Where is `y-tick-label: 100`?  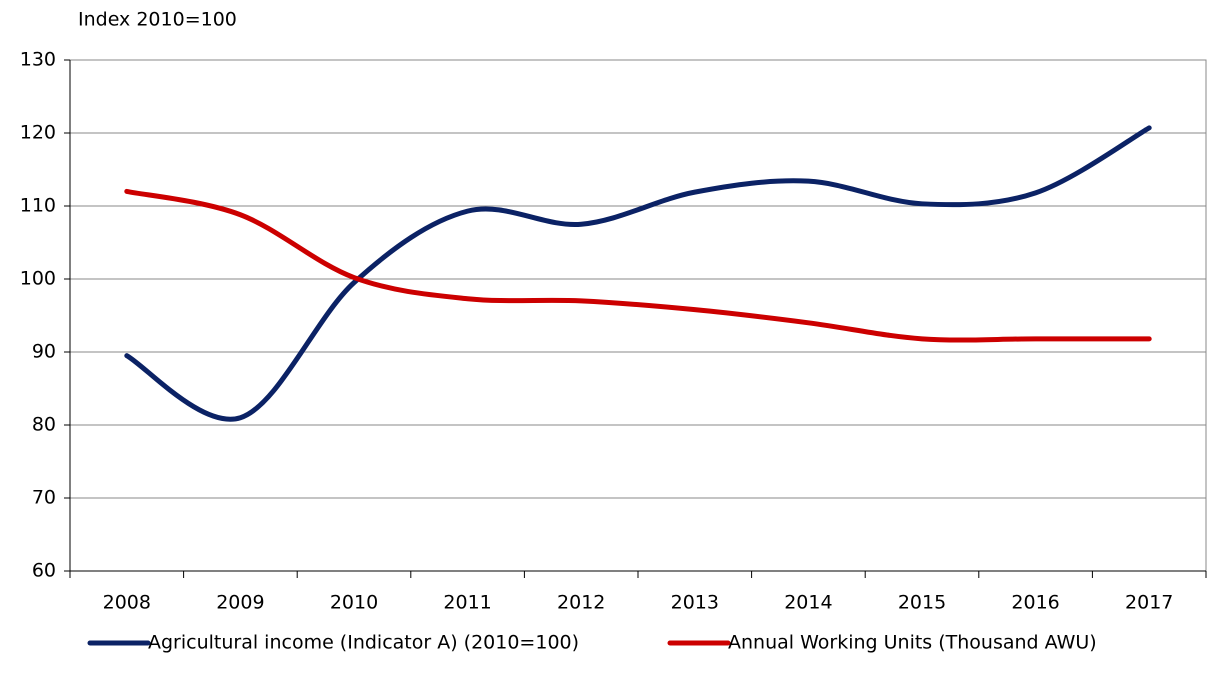 y-tick-label: 100 is located at coordinates (38, 279).